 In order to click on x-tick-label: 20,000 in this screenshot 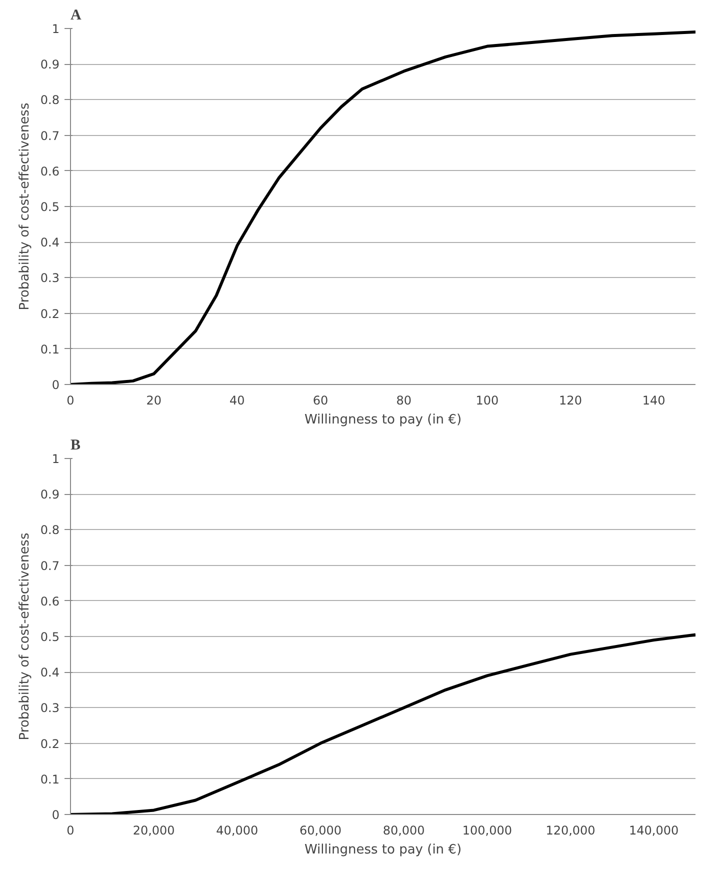, I will do `click(153, 831)`.